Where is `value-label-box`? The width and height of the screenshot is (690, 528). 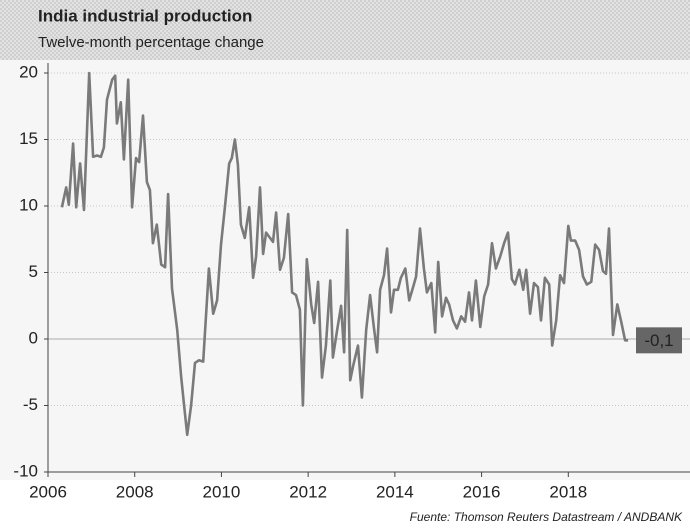
value-label-box is located at coordinates (659, 340).